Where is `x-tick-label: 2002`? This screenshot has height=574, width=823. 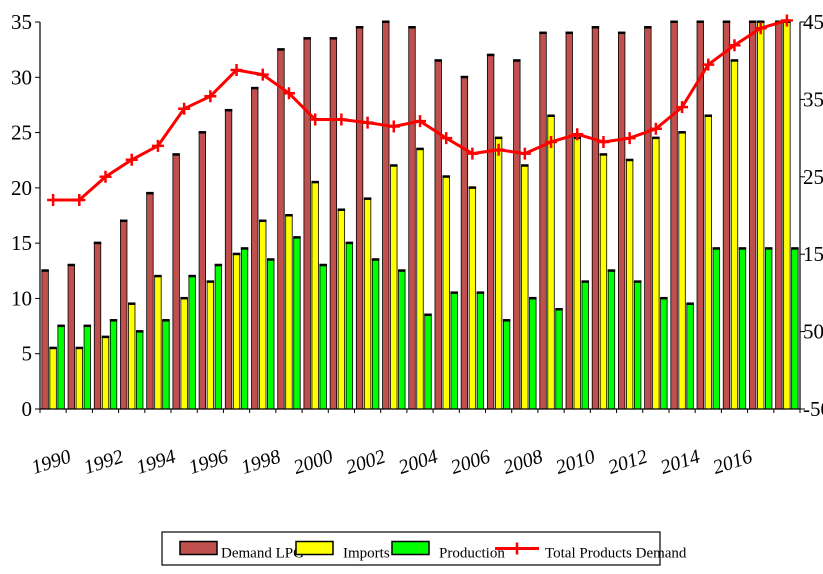
x-tick-label: 2002 is located at coordinates (365, 462).